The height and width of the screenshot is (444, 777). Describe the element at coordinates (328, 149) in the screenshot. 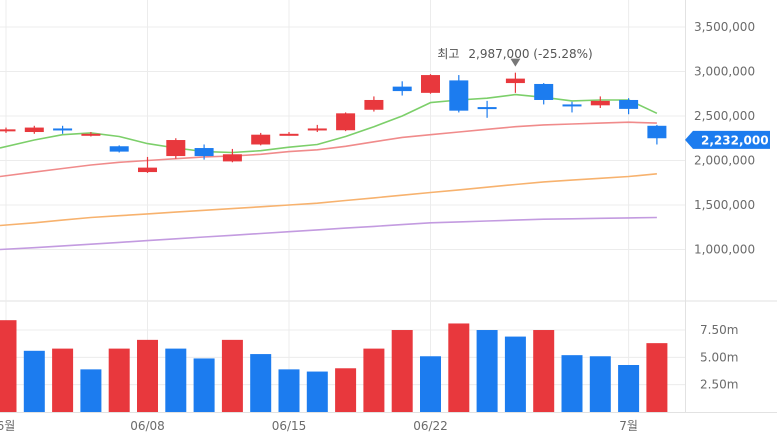

I see `ma20-line` at that location.